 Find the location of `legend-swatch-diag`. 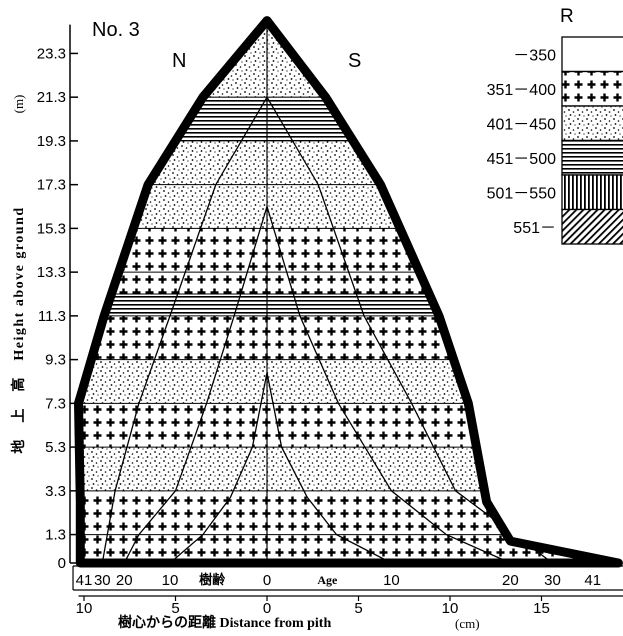

legend-swatch-diag is located at coordinates (592, 226).